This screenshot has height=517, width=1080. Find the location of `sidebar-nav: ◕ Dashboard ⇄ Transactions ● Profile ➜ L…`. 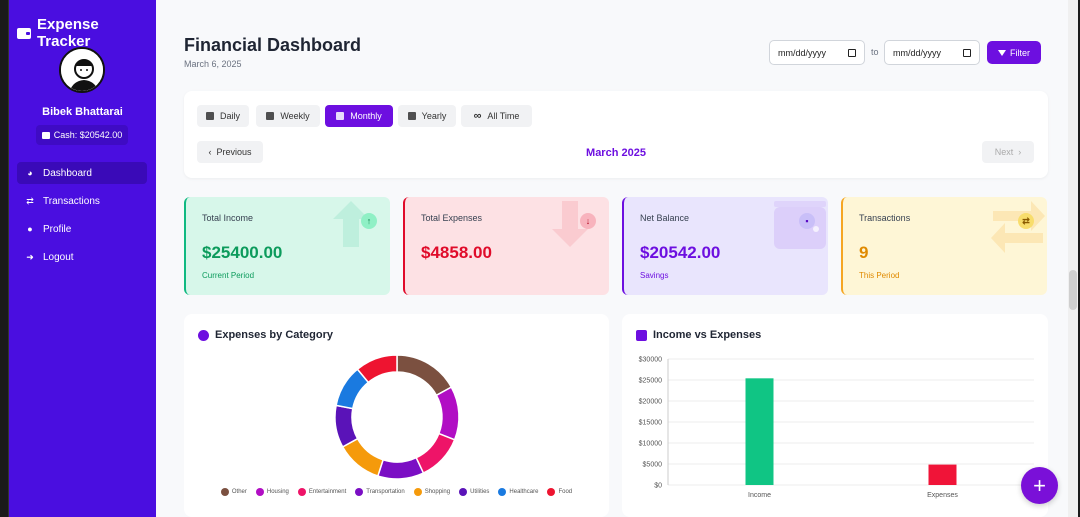

sidebar-nav: ◕ Dashboard ⇄ Transactions ● Profile ➜ L… is located at coordinates (82, 218).